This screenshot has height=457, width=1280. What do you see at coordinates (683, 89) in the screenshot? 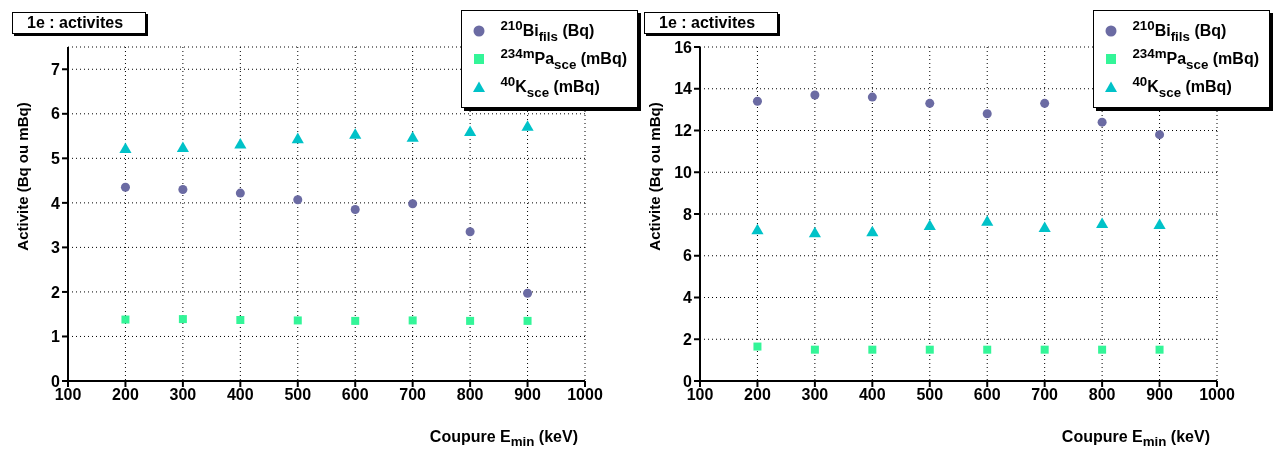
I see `y-tick-label: 14` at bounding box center [683, 89].